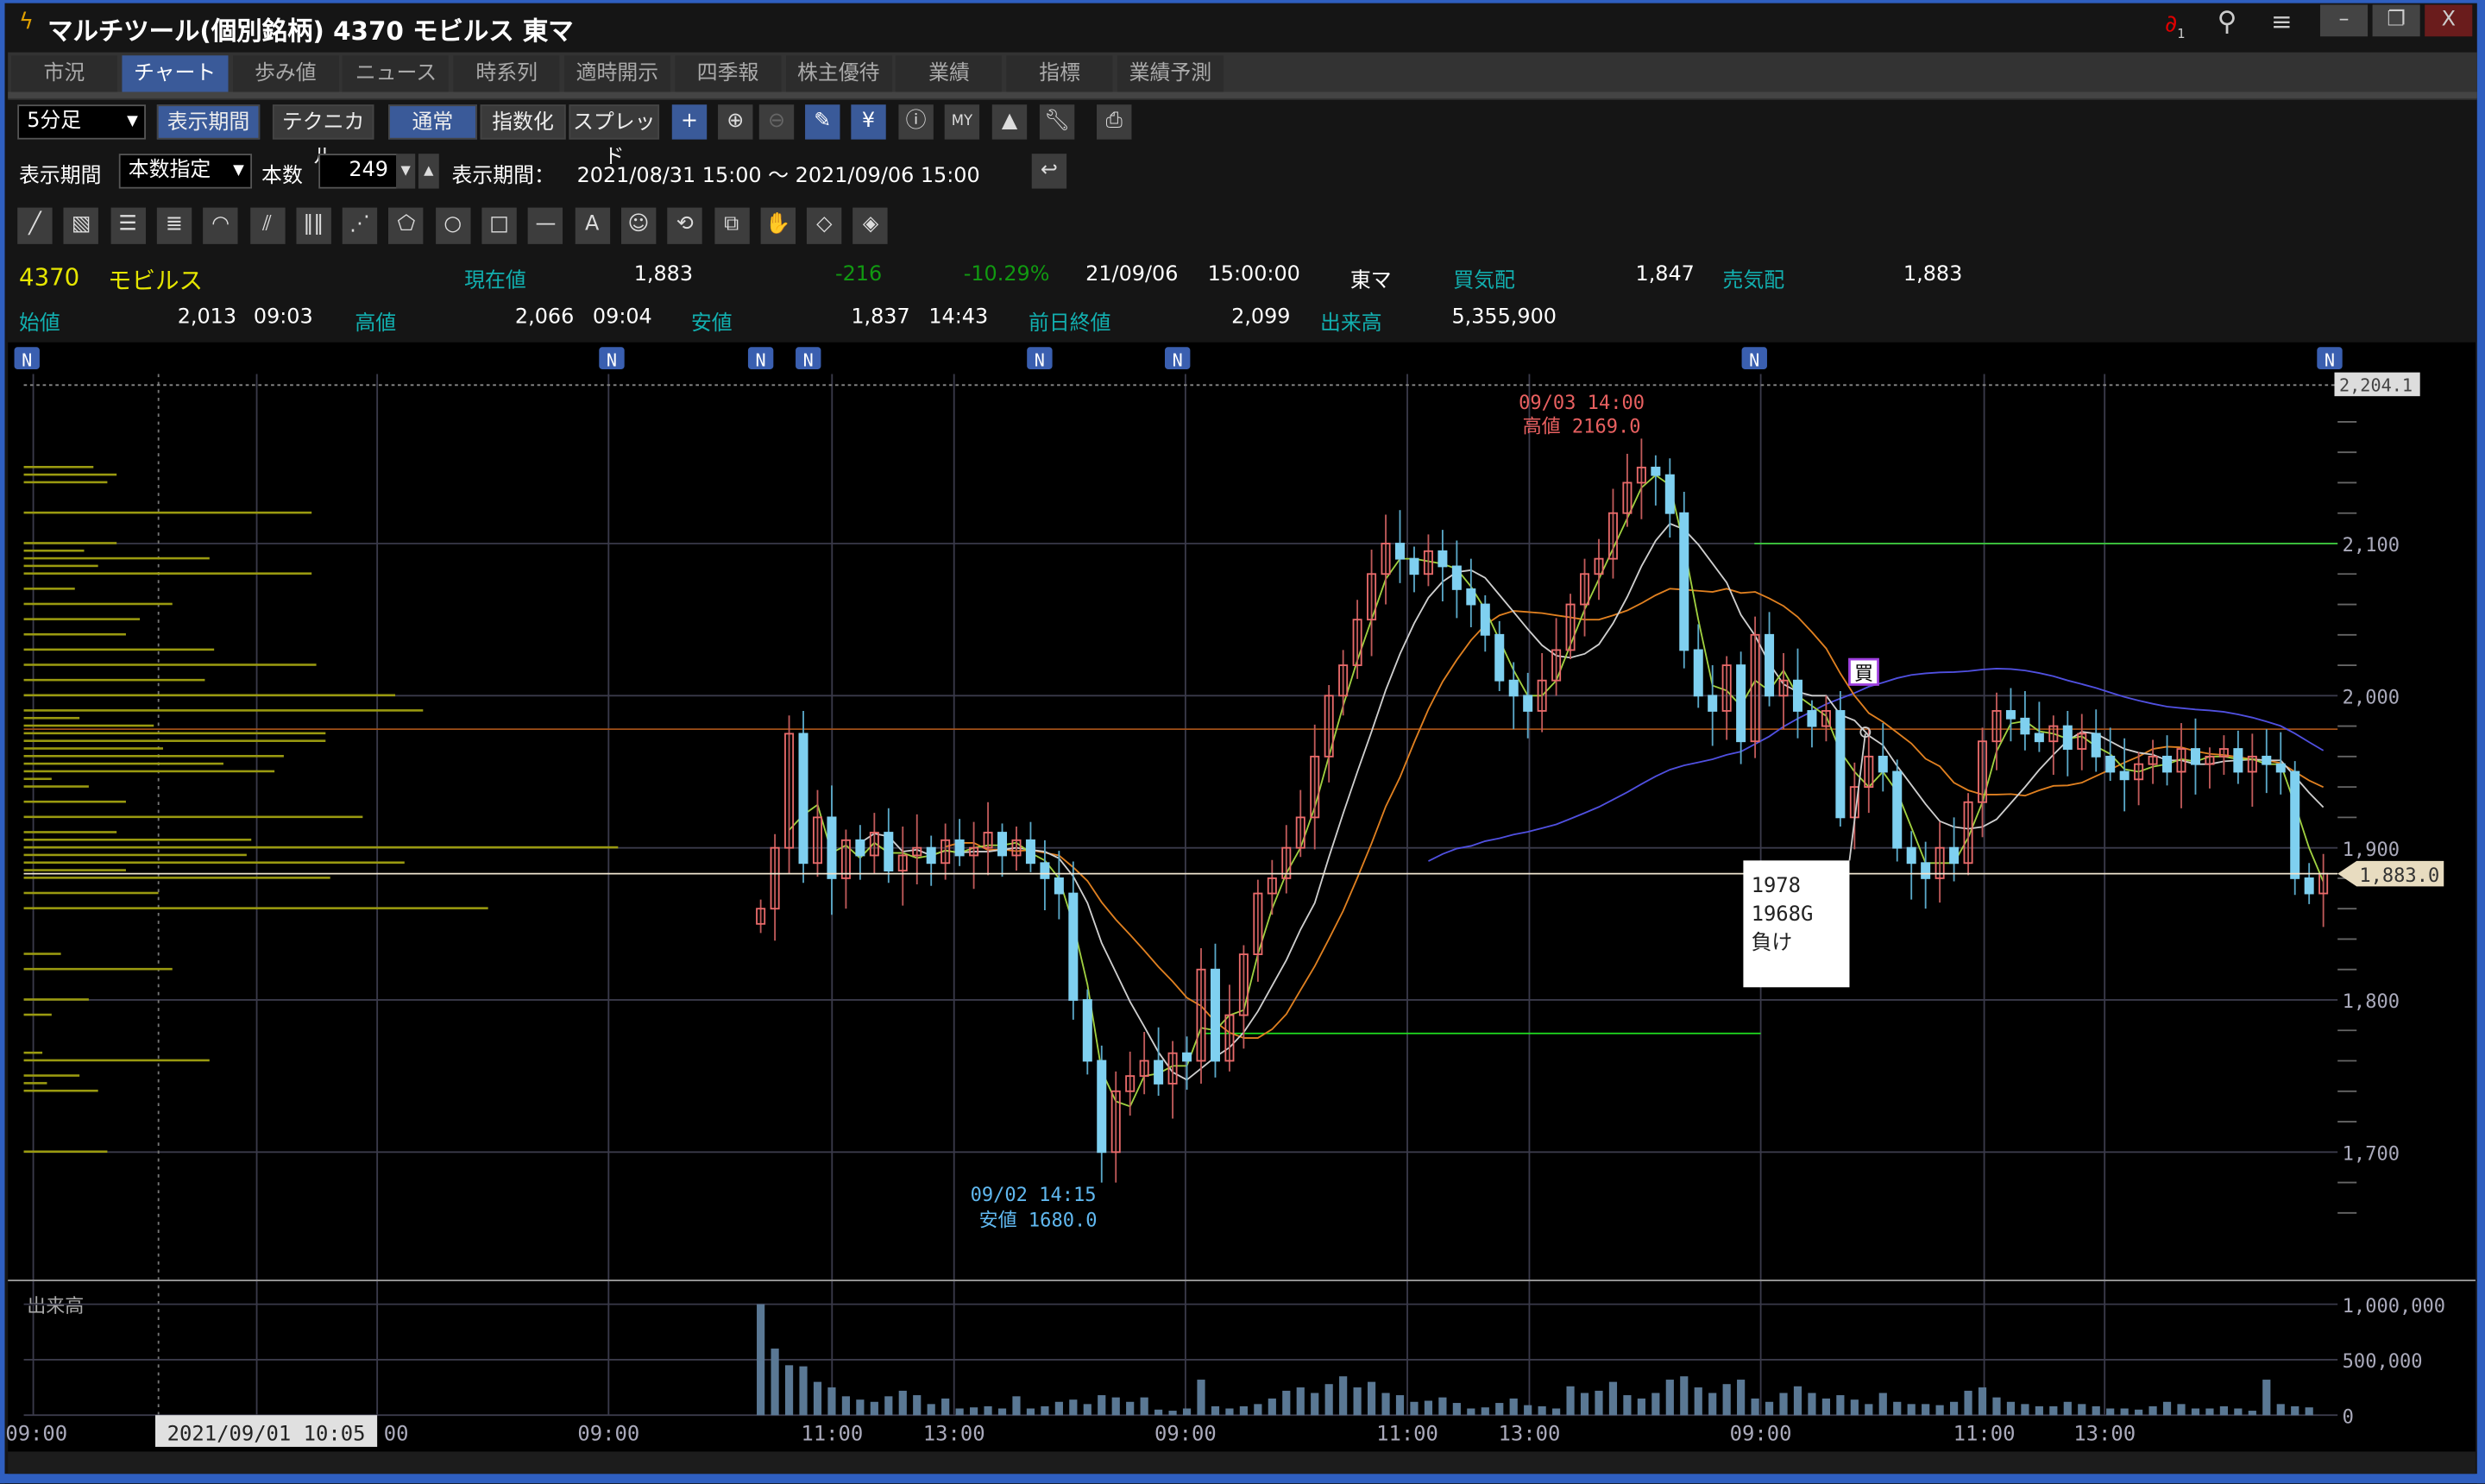  Describe the element at coordinates (870, 226) in the screenshot. I see `eraser-all-icon: ◈` at that location.